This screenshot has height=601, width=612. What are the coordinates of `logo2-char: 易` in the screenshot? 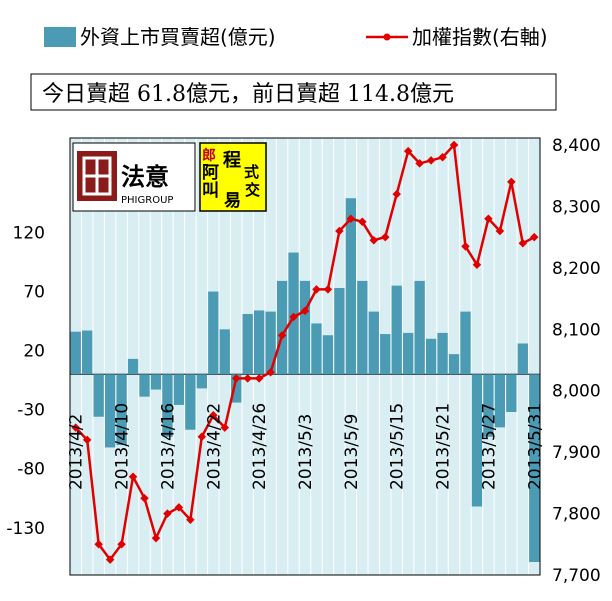 It's located at (232, 201).